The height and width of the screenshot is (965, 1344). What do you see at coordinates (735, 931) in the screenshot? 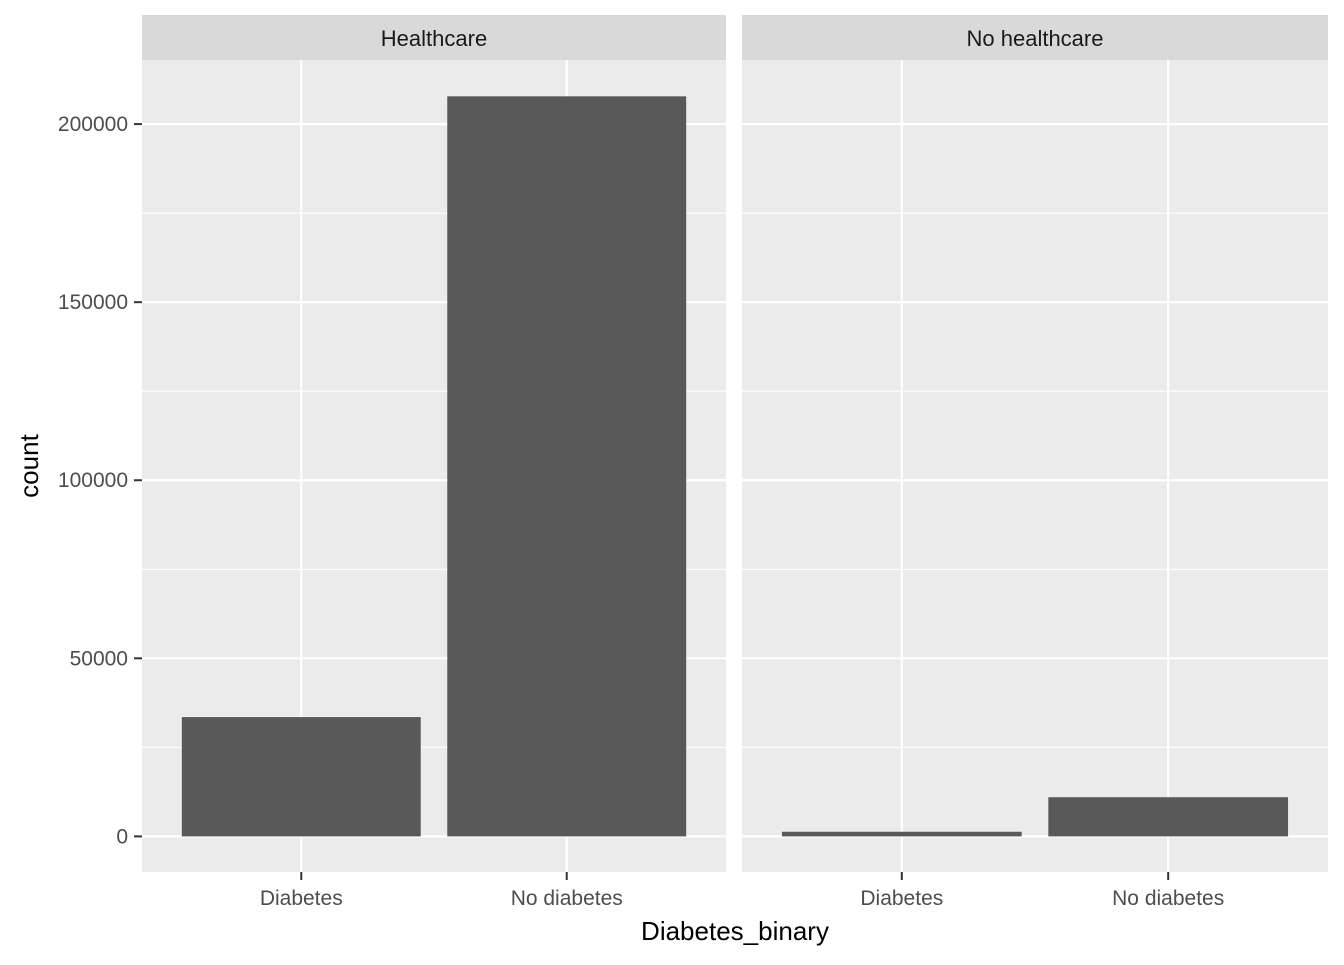
I see `x-axis-title: Diabetes_binary` at bounding box center [735, 931].